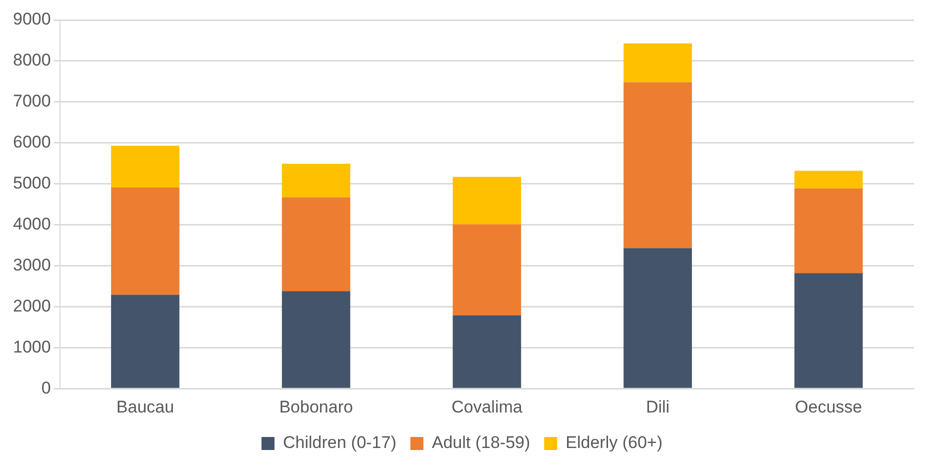  I want to click on y-tick-label: 7000, so click(31, 101).